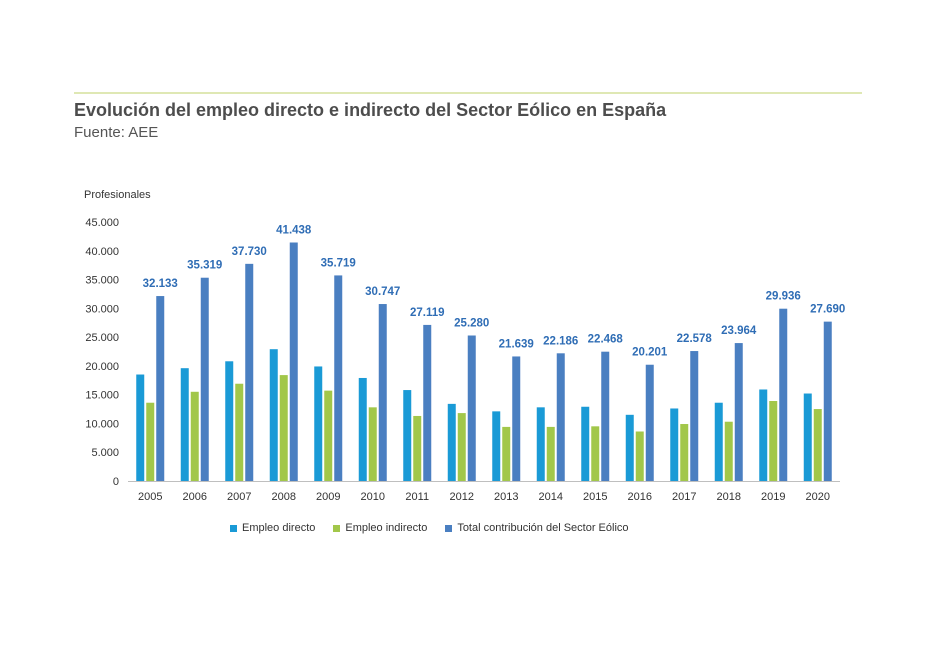 The image size is (935, 652). What do you see at coordinates (468, 93) in the screenshot?
I see `header-divider` at bounding box center [468, 93].